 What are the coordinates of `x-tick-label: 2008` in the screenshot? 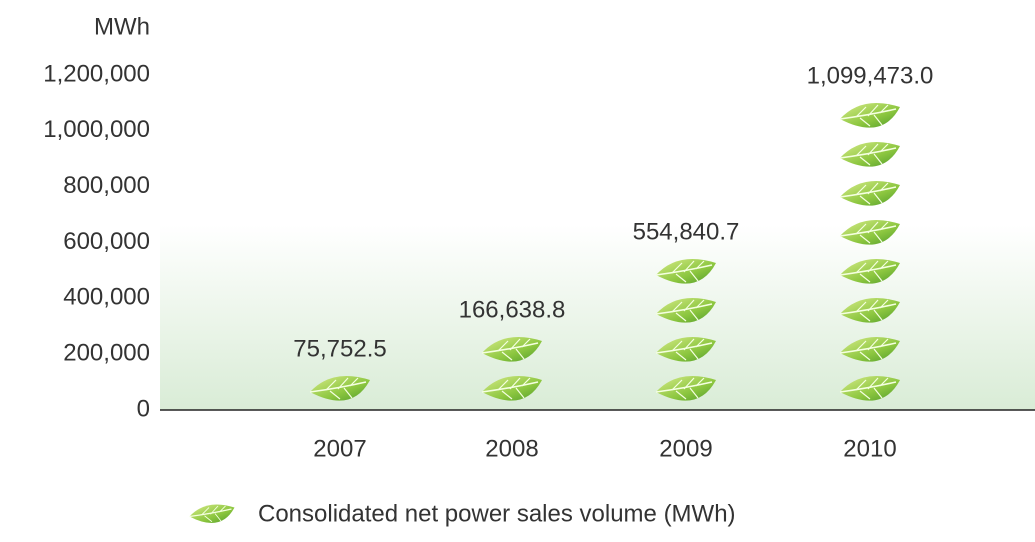 It's located at (511, 448).